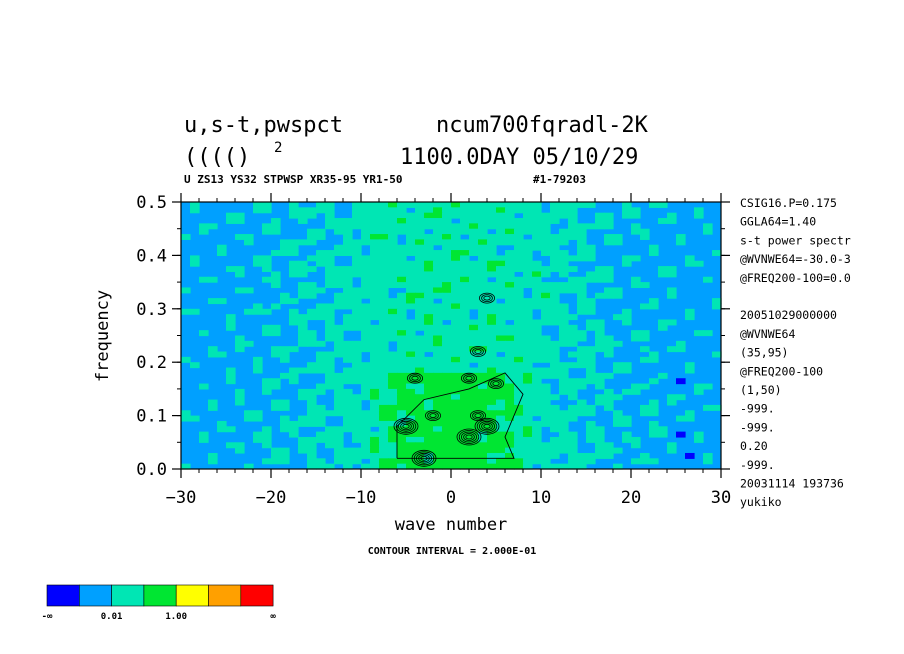  What do you see at coordinates (151, 417) in the screenshot?
I see `y-tick-label: 0.1` at bounding box center [151, 417].